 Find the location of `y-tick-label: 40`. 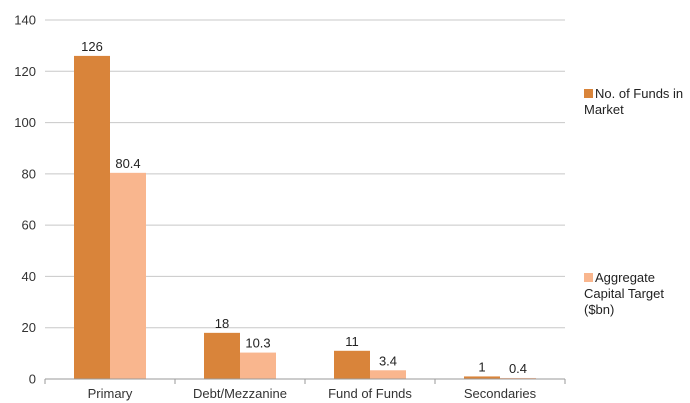

y-tick-label: 40 is located at coordinates (29, 276).